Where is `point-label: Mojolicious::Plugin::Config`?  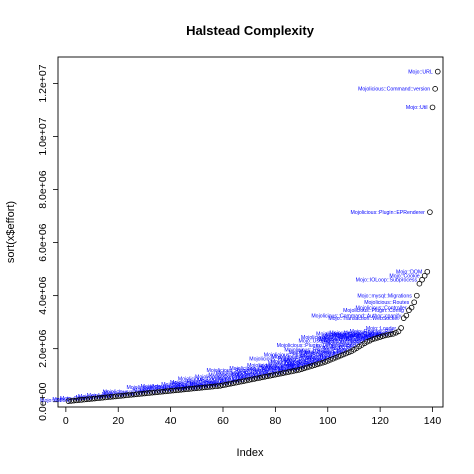
point-label: Mojolicious::Plugin::Config is located at coordinates (373, 311).